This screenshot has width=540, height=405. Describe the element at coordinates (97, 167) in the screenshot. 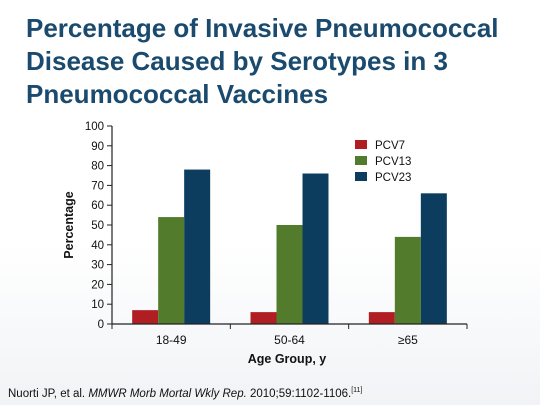

I see `y-tick-label: 80` at that location.